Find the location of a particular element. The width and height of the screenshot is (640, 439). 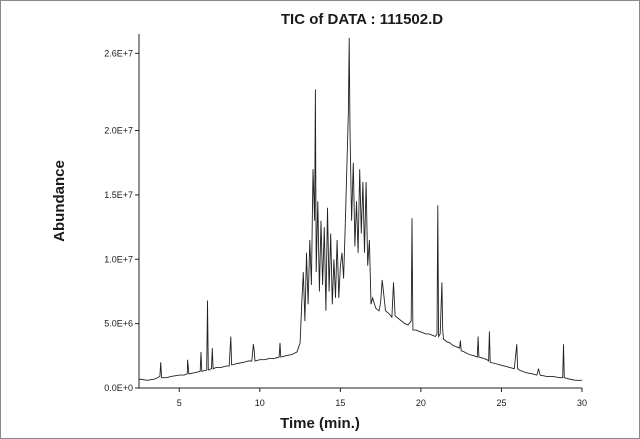

x-tick-label: 10 is located at coordinates (260, 403).